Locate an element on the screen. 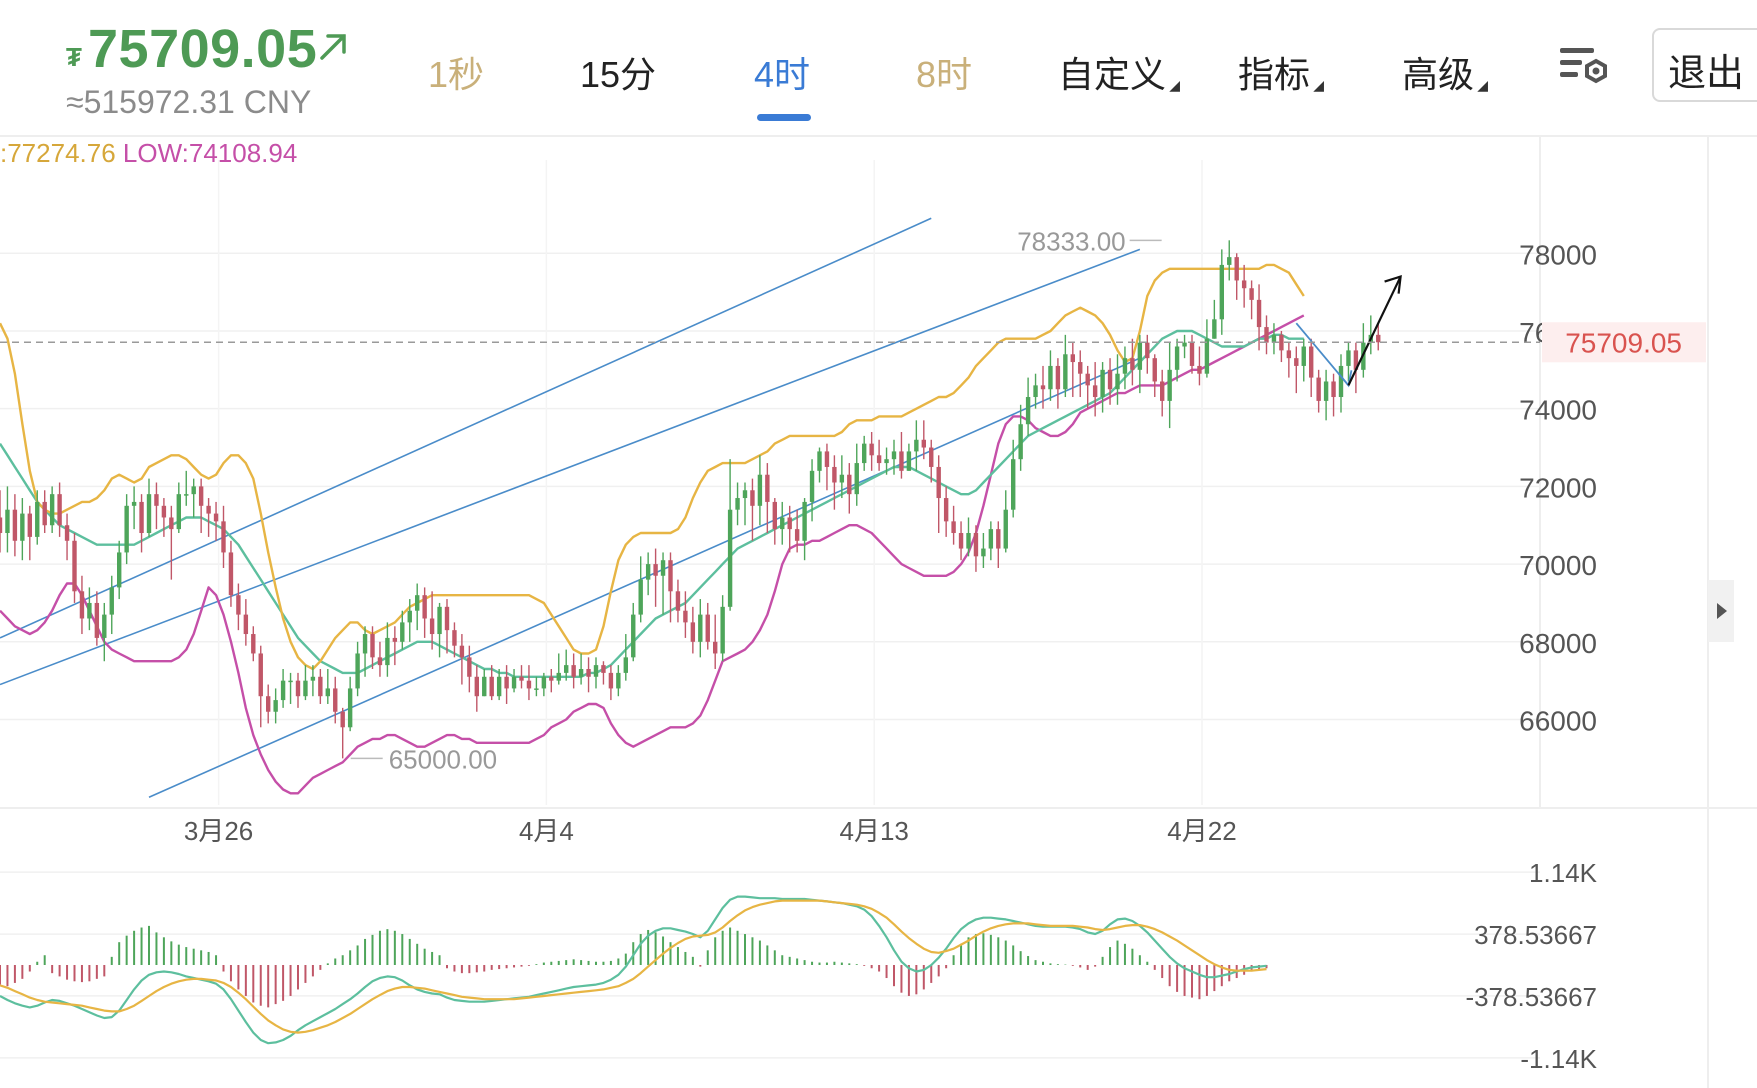 This screenshot has width=1757, height=1088. tab-8h: 8时 is located at coordinates (944, 74).